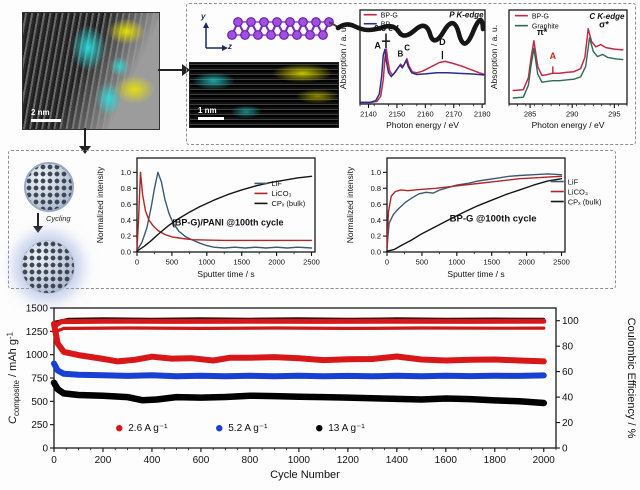 This screenshot has height=490, width=640. What do you see at coordinates (276, 183) in the screenshot?
I see `svg-text: LiF` at bounding box center [276, 183].